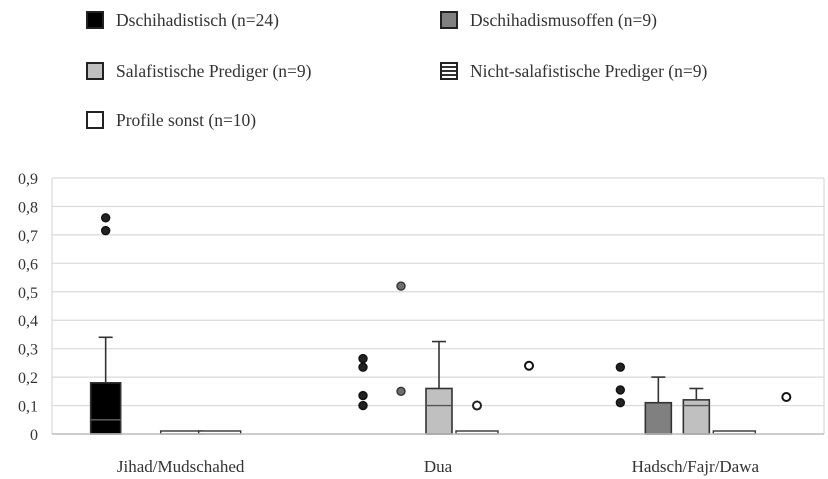 The width and height of the screenshot is (828, 479). I want to click on y-tick-label: 0,4, so click(28, 321).